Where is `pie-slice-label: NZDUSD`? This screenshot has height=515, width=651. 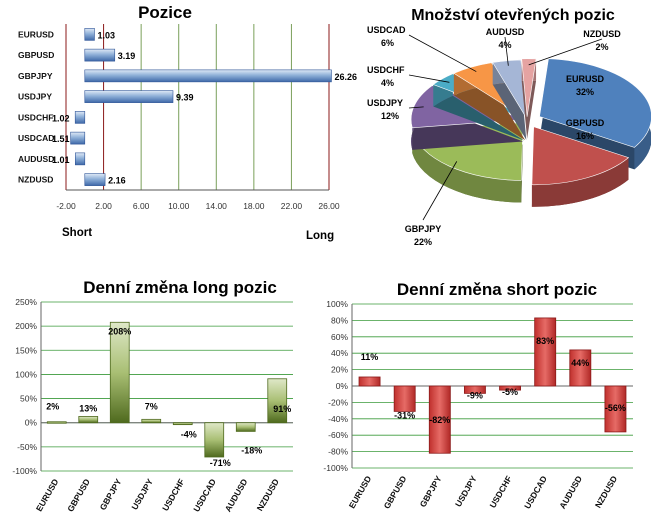
pie-slice-label: NZDUSD is located at coordinates (602, 34).